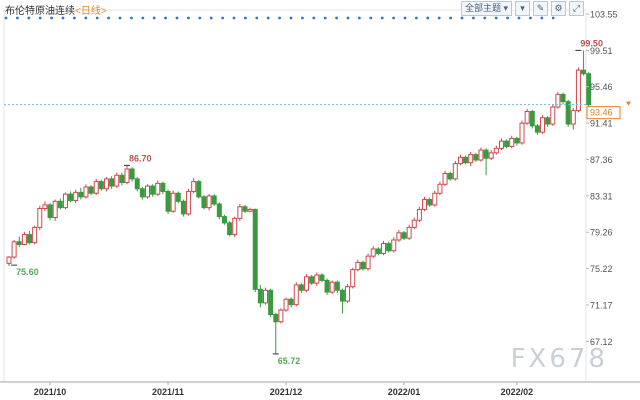 The image size is (640, 400). Describe the element at coordinates (628, 103) in the screenshot. I see `price-arrow-icon` at that location.